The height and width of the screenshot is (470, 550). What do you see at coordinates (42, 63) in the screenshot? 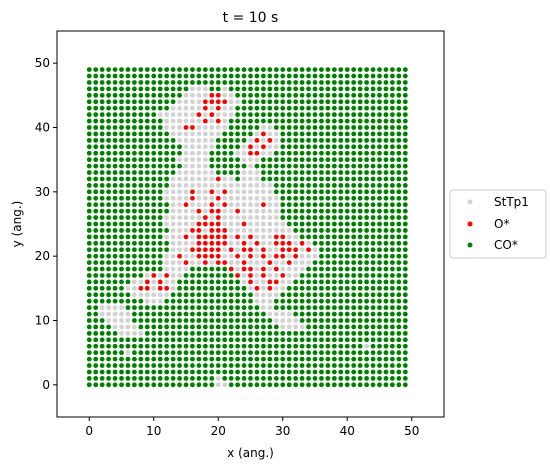
I see `y-tick-label: 50` at bounding box center [42, 63].